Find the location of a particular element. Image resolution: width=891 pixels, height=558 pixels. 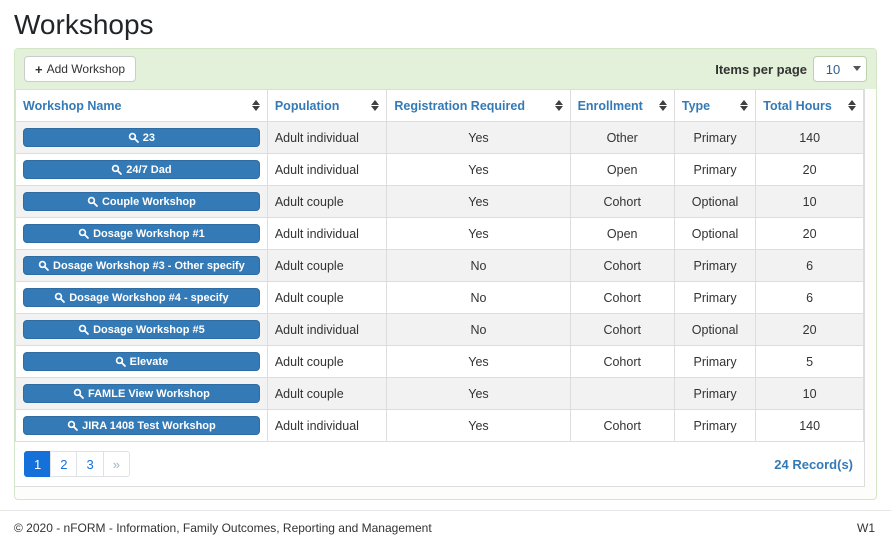

column-header-total-hours: Total Hours is located at coordinates (809, 105).